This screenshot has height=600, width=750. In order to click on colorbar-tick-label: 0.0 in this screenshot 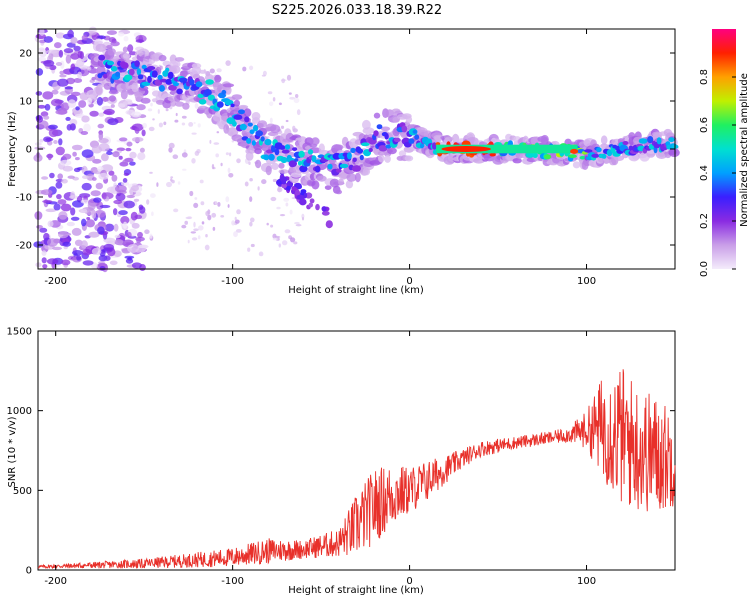, I will do `click(704, 269)`.